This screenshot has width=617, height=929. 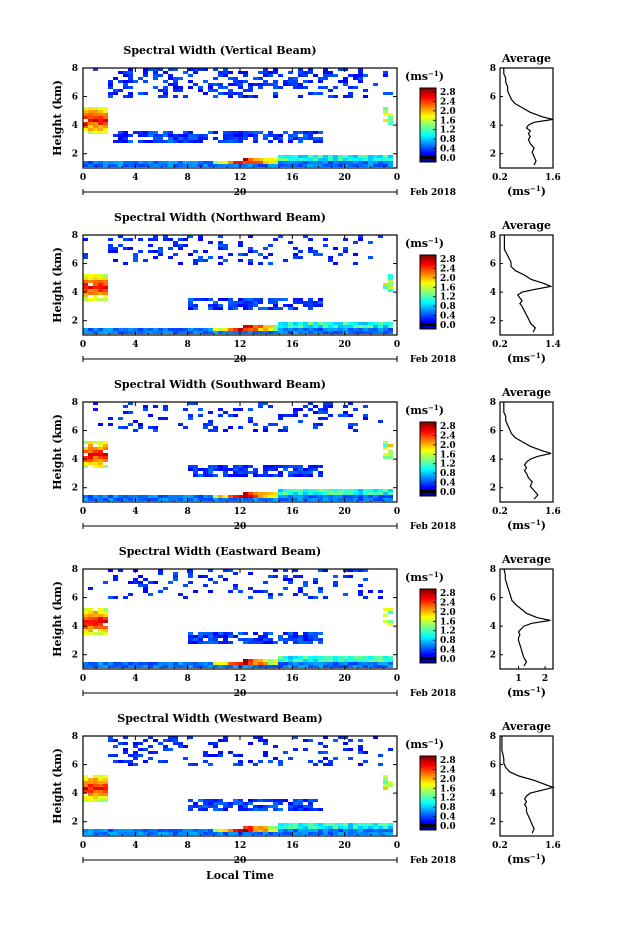 I want to click on profile-y-tick-label: 4, so click(x=493, y=794).